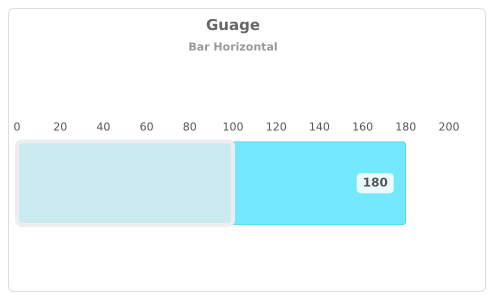 This screenshot has width=494, height=300. What do you see at coordinates (233, 47) in the screenshot?
I see `chart-subtitle: Bar Horizontal` at bounding box center [233, 47].